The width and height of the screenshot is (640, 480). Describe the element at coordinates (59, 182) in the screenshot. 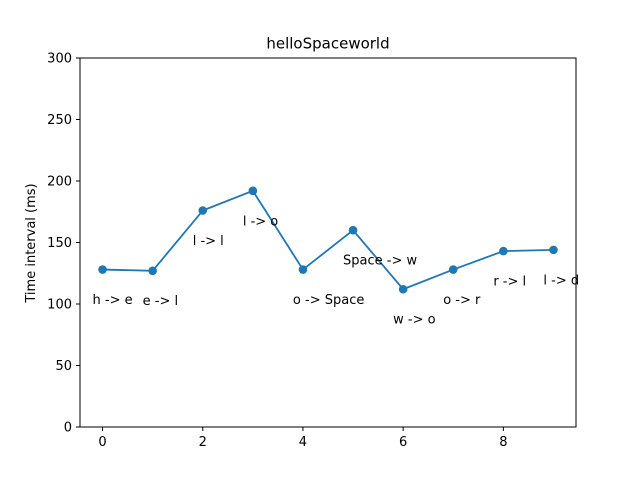

I see `y-tick-label: 200` at that location.